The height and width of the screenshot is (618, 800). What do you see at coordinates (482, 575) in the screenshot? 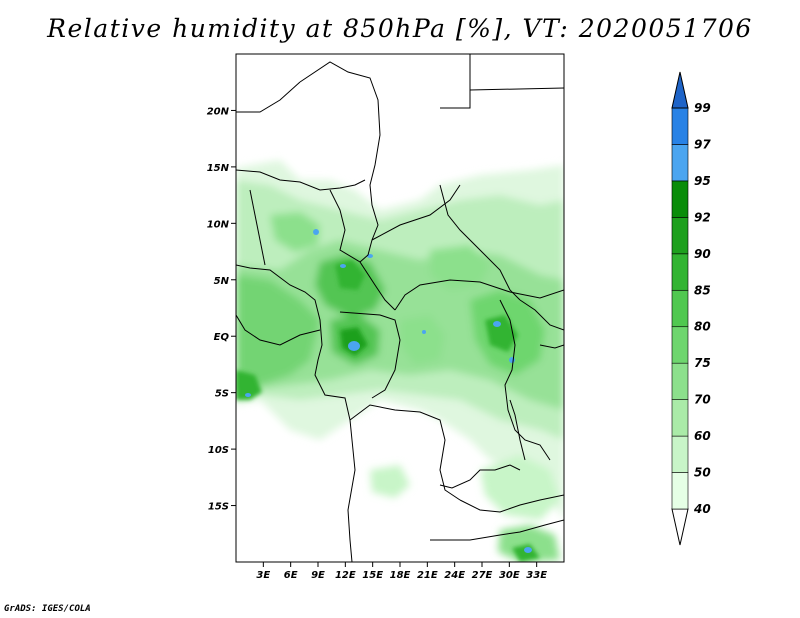
I see `lon-tick-label: 27E` at bounding box center [482, 575].